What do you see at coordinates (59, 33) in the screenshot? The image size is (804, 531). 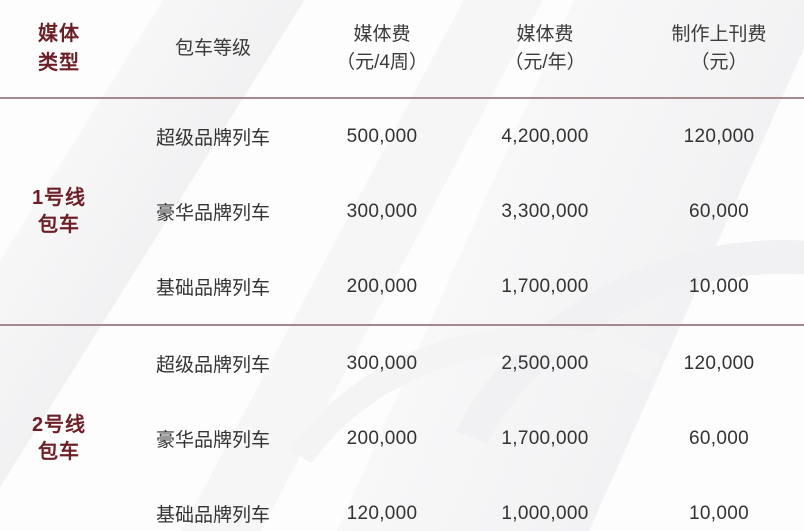 I see `column-header-media-type-line1: 媒体` at bounding box center [59, 33].